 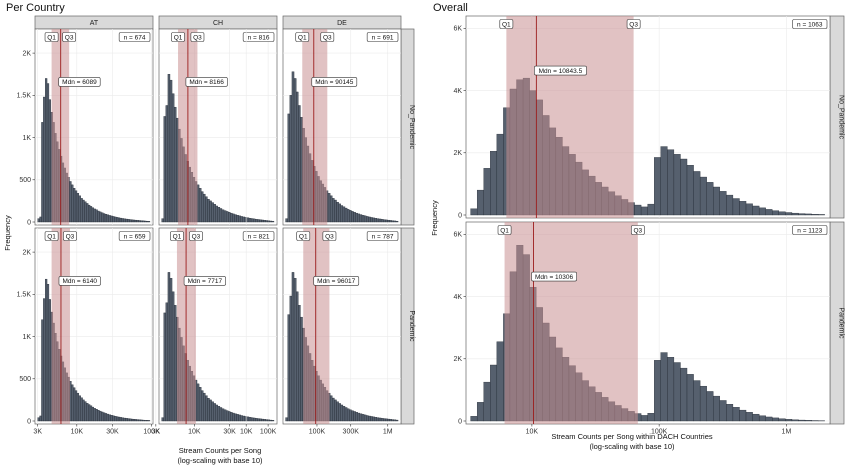 What do you see at coordinates (194, 432) in the screenshot?
I see `pc-ch-pandemic-xtick-label-1: 10K` at bounding box center [194, 432].